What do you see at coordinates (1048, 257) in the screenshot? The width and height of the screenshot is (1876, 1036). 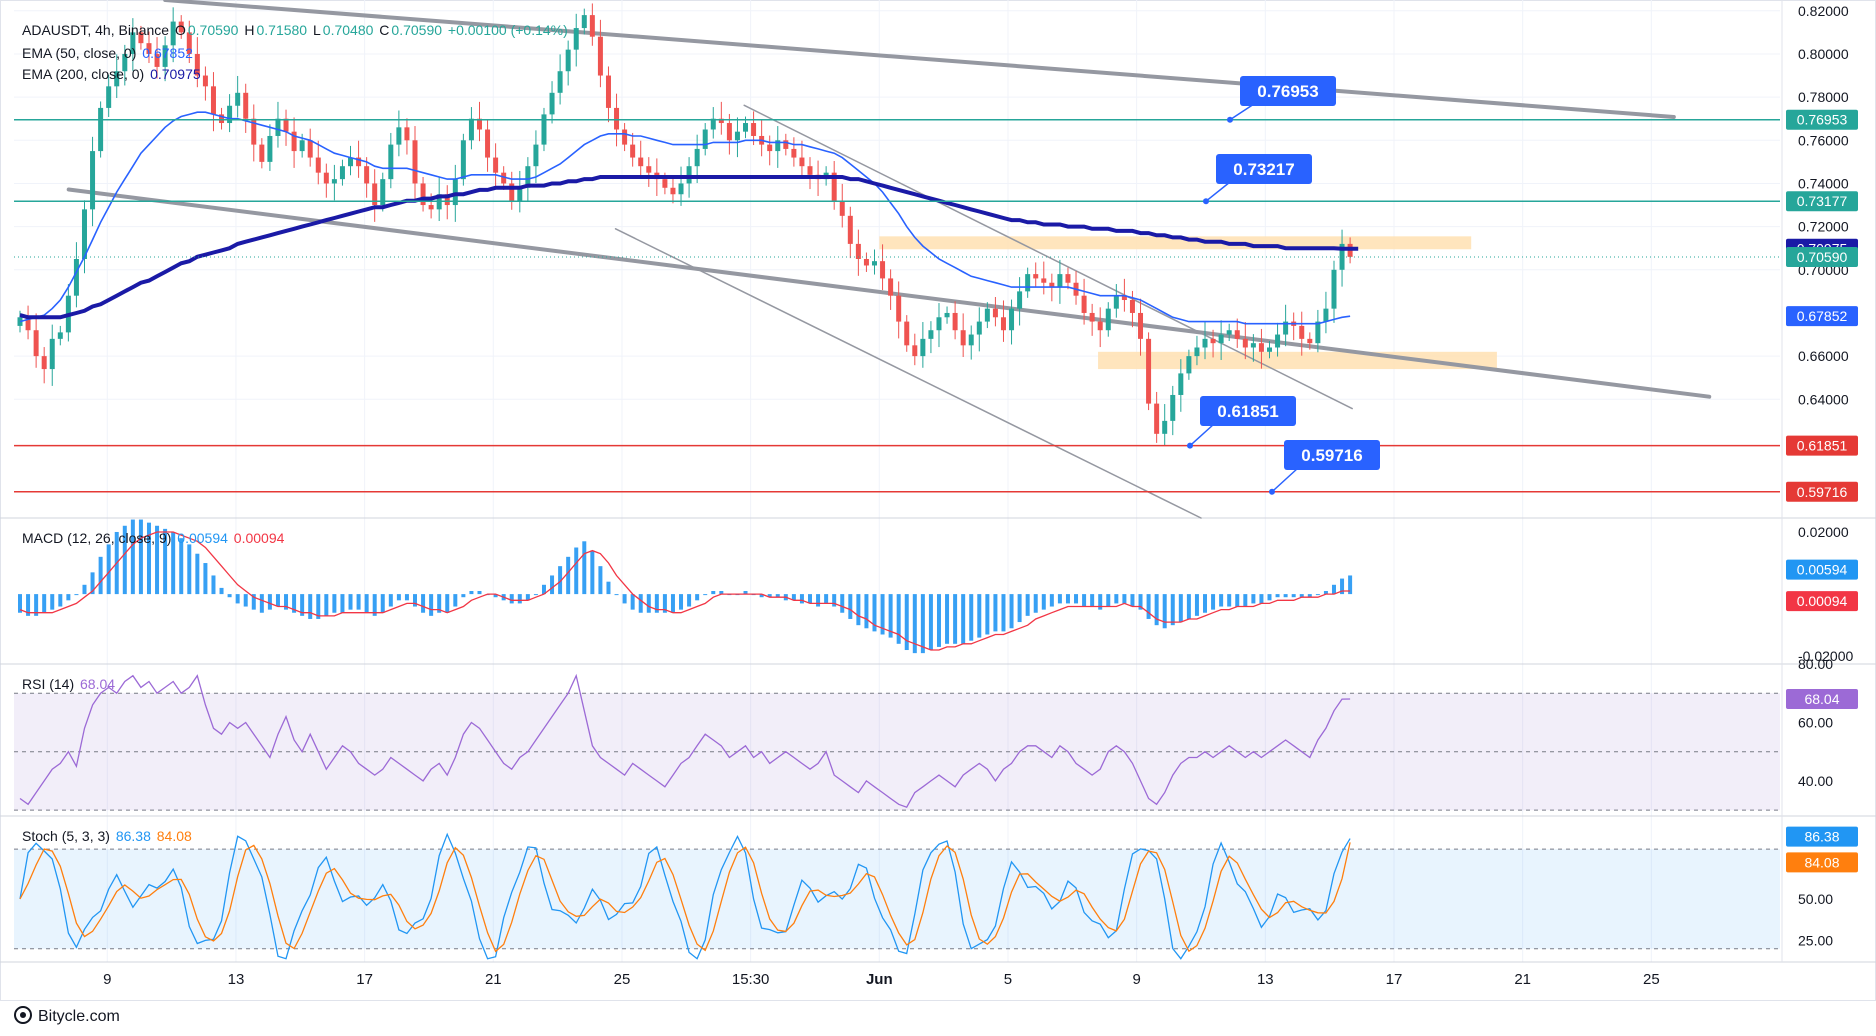 I see `trendline` at bounding box center [1048, 257].